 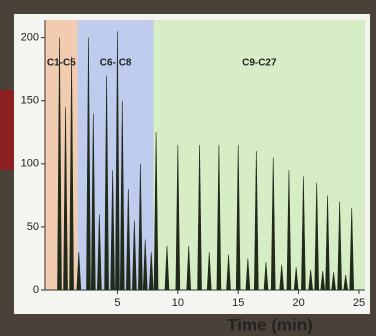 What do you see at coordinates (117, 303) in the screenshot?
I see `x-tick-label: 5` at bounding box center [117, 303].